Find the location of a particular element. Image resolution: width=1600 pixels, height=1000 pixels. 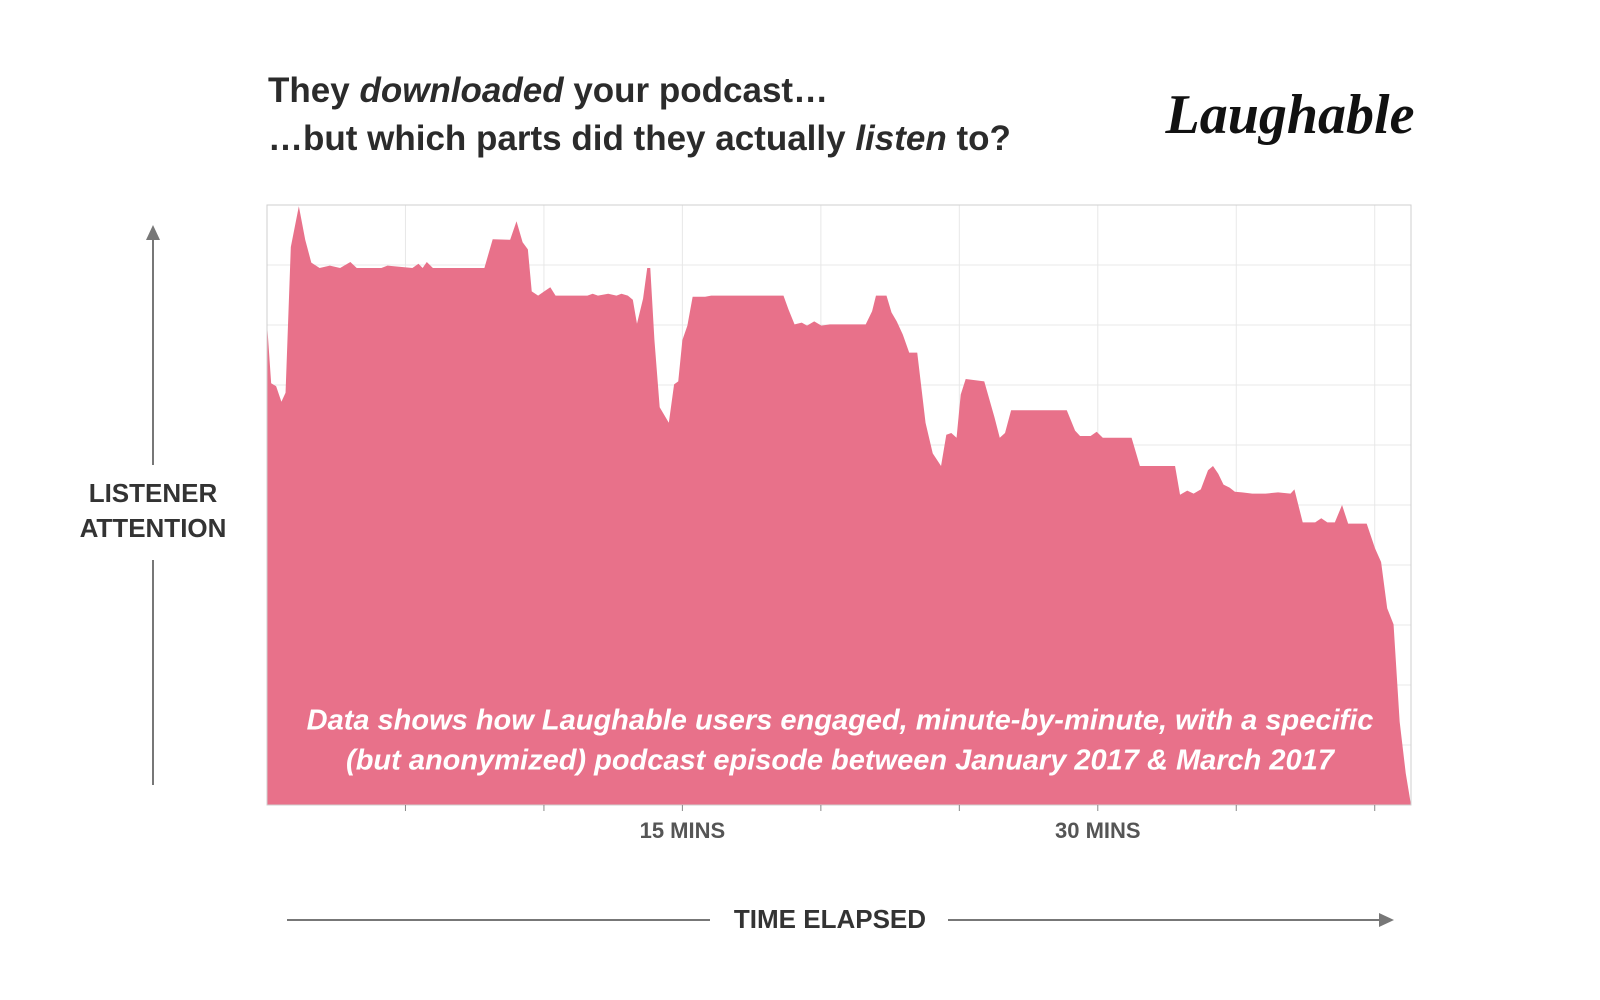

title-part: to? is located at coordinates (983, 138).